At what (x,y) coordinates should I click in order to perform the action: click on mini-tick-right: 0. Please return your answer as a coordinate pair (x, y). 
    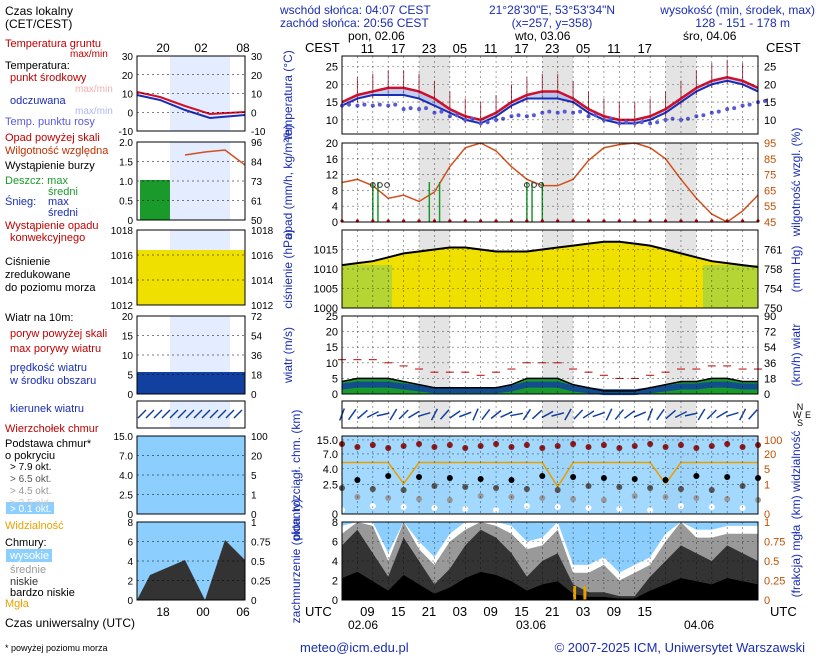
    Looking at the image, I should click on (254, 395).